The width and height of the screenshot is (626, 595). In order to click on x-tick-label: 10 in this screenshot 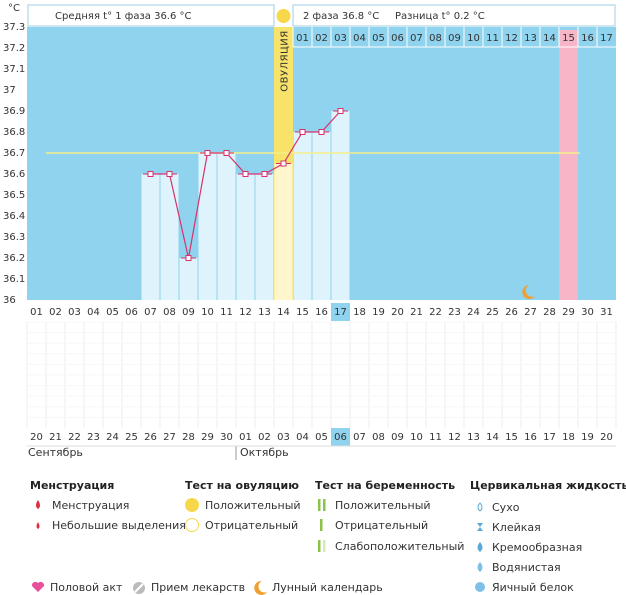, I will do `click(207, 312)`.